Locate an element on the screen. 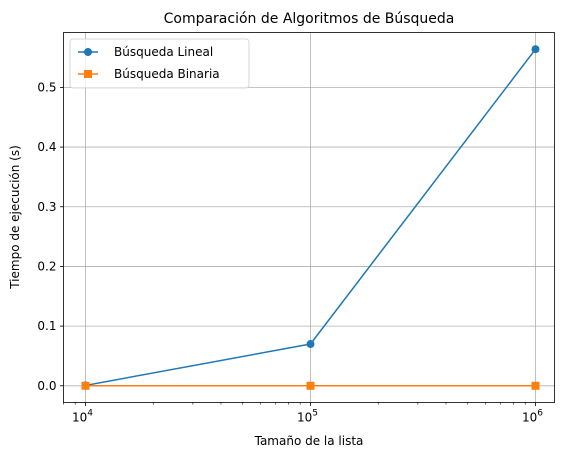 This screenshot has width=567, height=460. y-tick-label: 0.1 is located at coordinates (46, 326).